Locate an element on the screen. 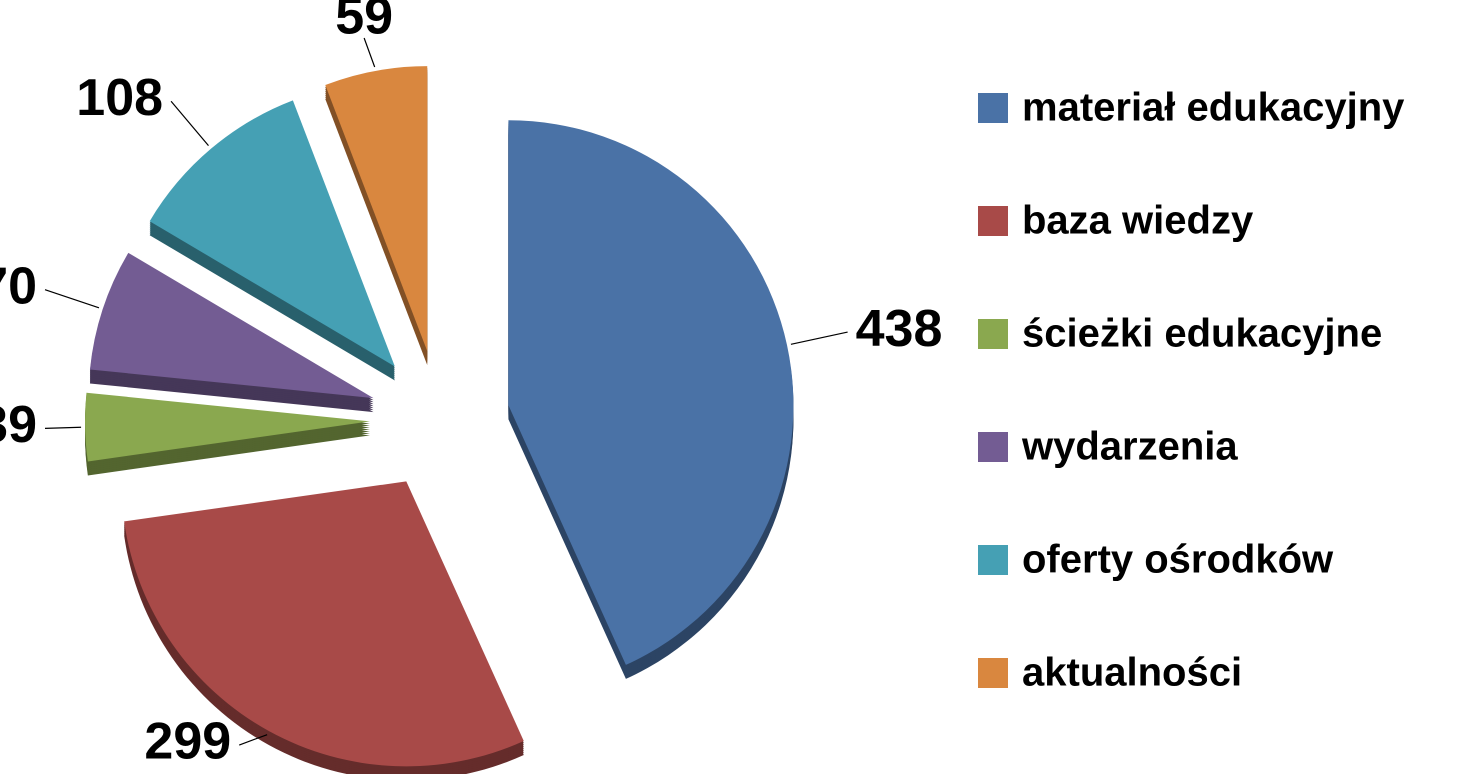 This screenshot has width=1477, height=774. legend-text: materiał edukacyjny is located at coordinates (1213, 108).